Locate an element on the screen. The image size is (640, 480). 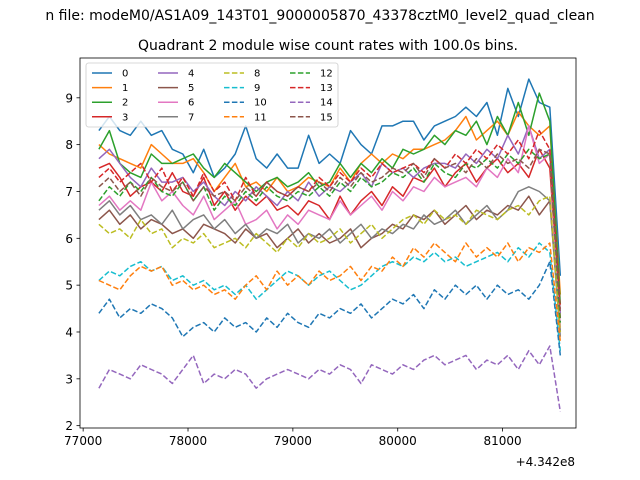
legend-label-14: 14 is located at coordinates (326, 103).